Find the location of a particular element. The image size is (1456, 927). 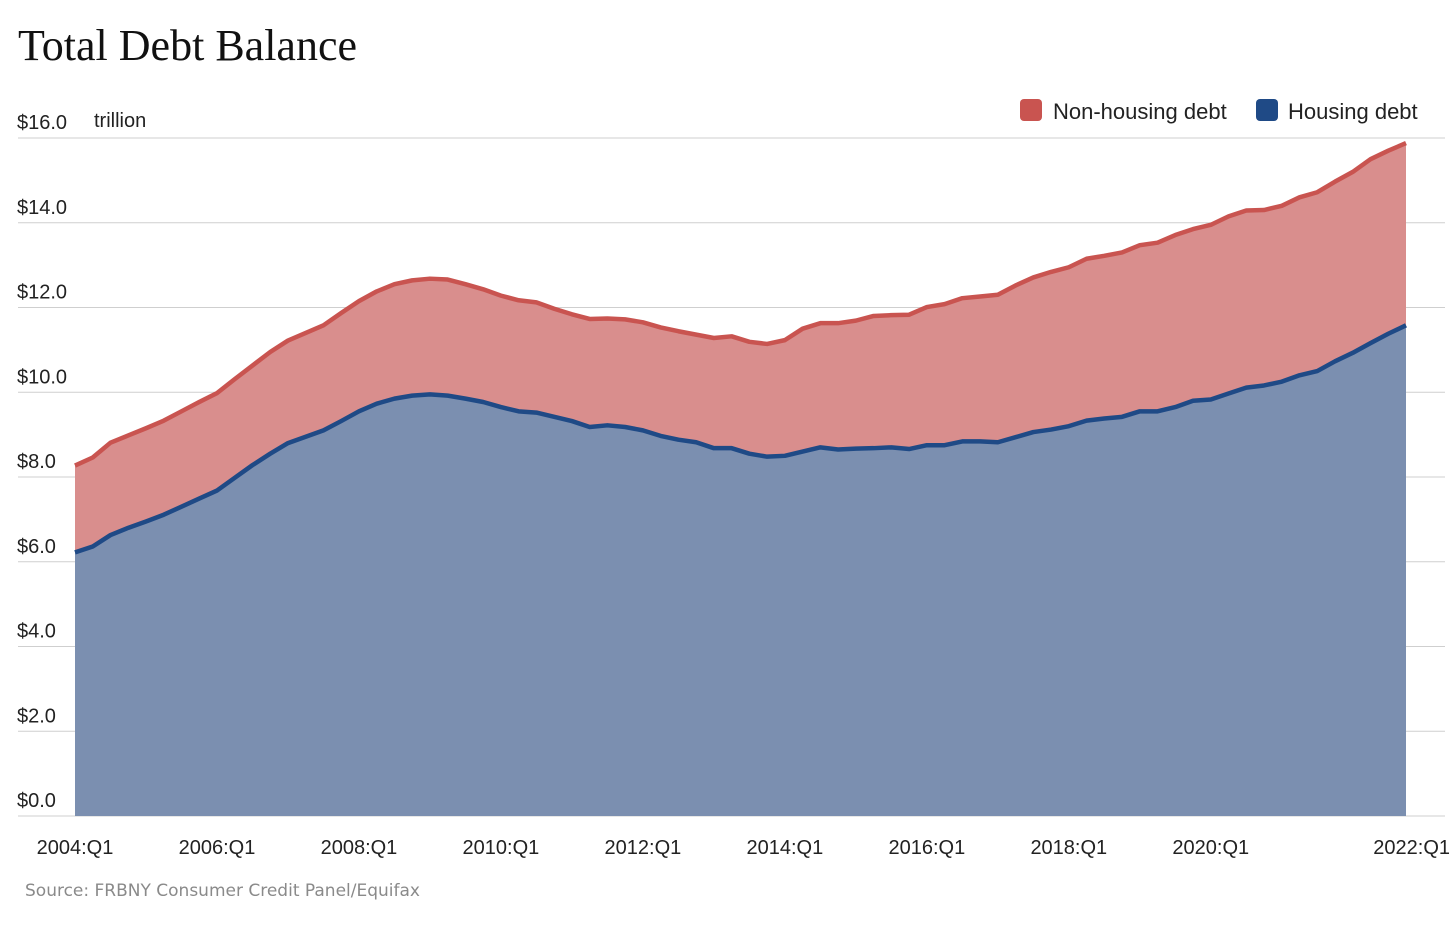

legend: Non-housing debt Housing debt is located at coordinates (1219, 111).